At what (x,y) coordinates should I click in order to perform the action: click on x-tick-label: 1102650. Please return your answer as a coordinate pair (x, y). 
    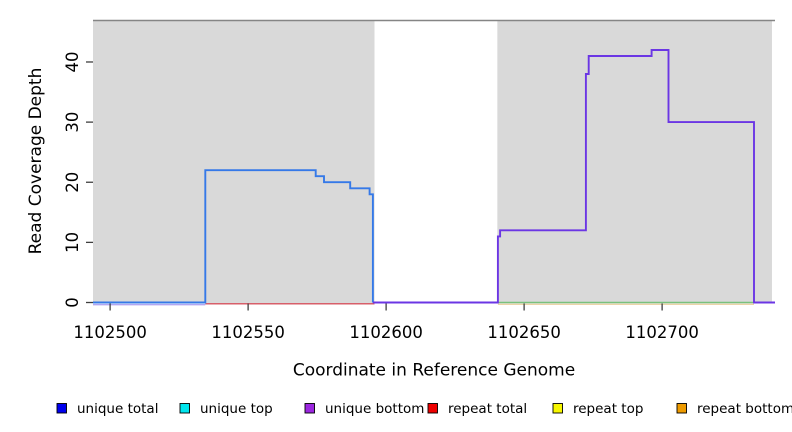
    Looking at the image, I should click on (524, 332).